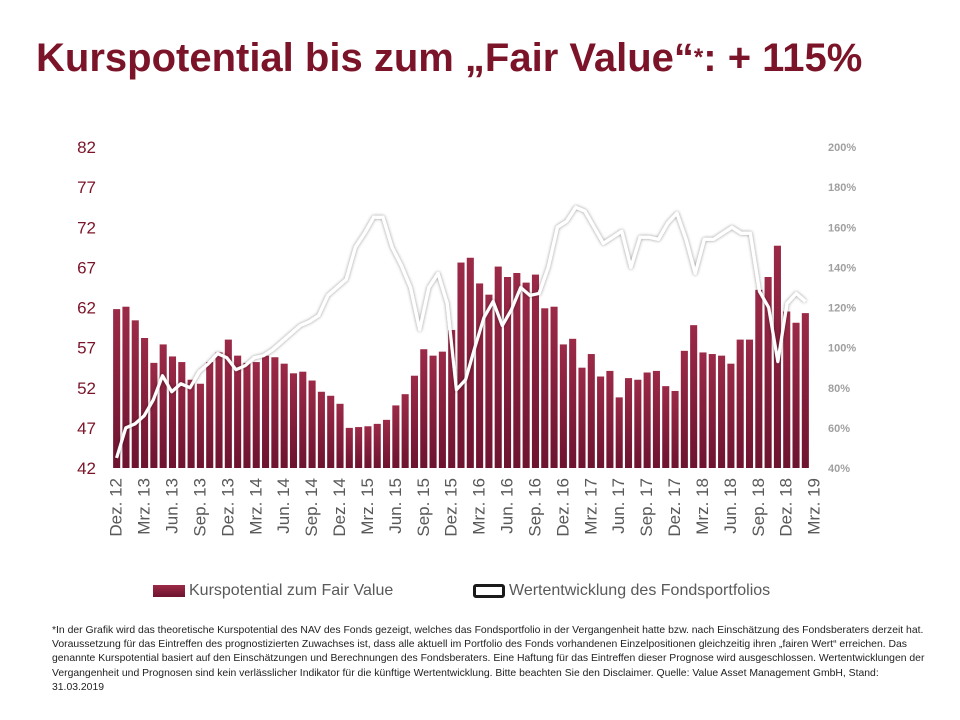  What do you see at coordinates (86, 348) in the screenshot?
I see `y-left-tick-label: 57` at bounding box center [86, 348].